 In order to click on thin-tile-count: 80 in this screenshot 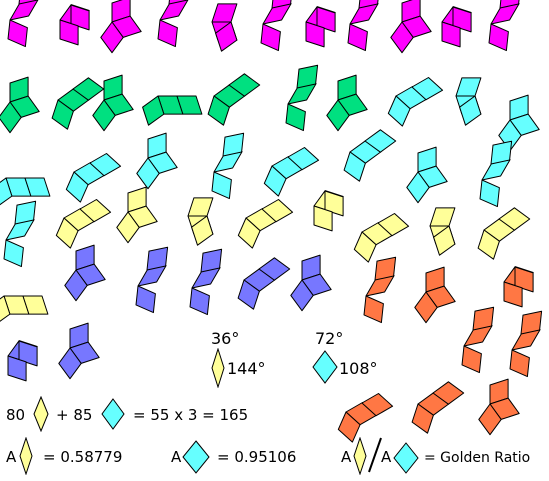, I will do `click(16, 415)`.